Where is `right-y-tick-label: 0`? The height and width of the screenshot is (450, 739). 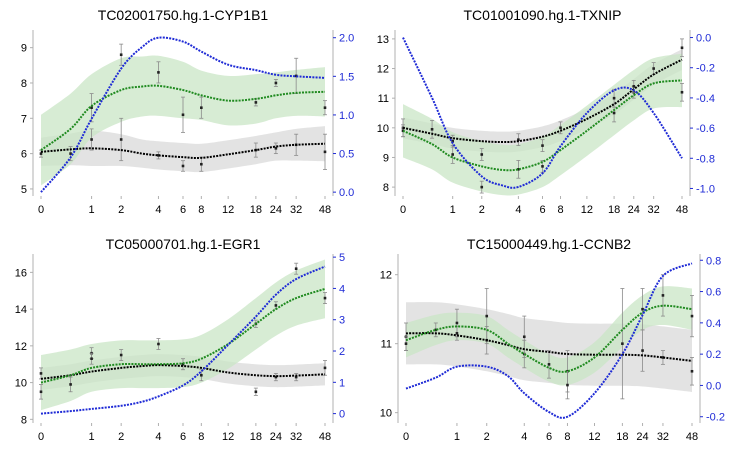
right-y-tick-label: 0 is located at coordinates (342, 415).